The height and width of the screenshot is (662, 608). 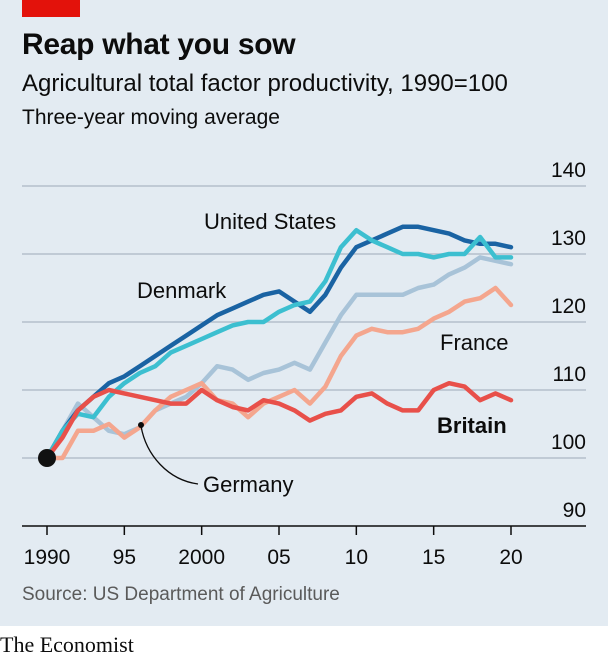 I want to click on x-axis: 1990 95 2000 05 10 15 20, so click(x=273, y=547).